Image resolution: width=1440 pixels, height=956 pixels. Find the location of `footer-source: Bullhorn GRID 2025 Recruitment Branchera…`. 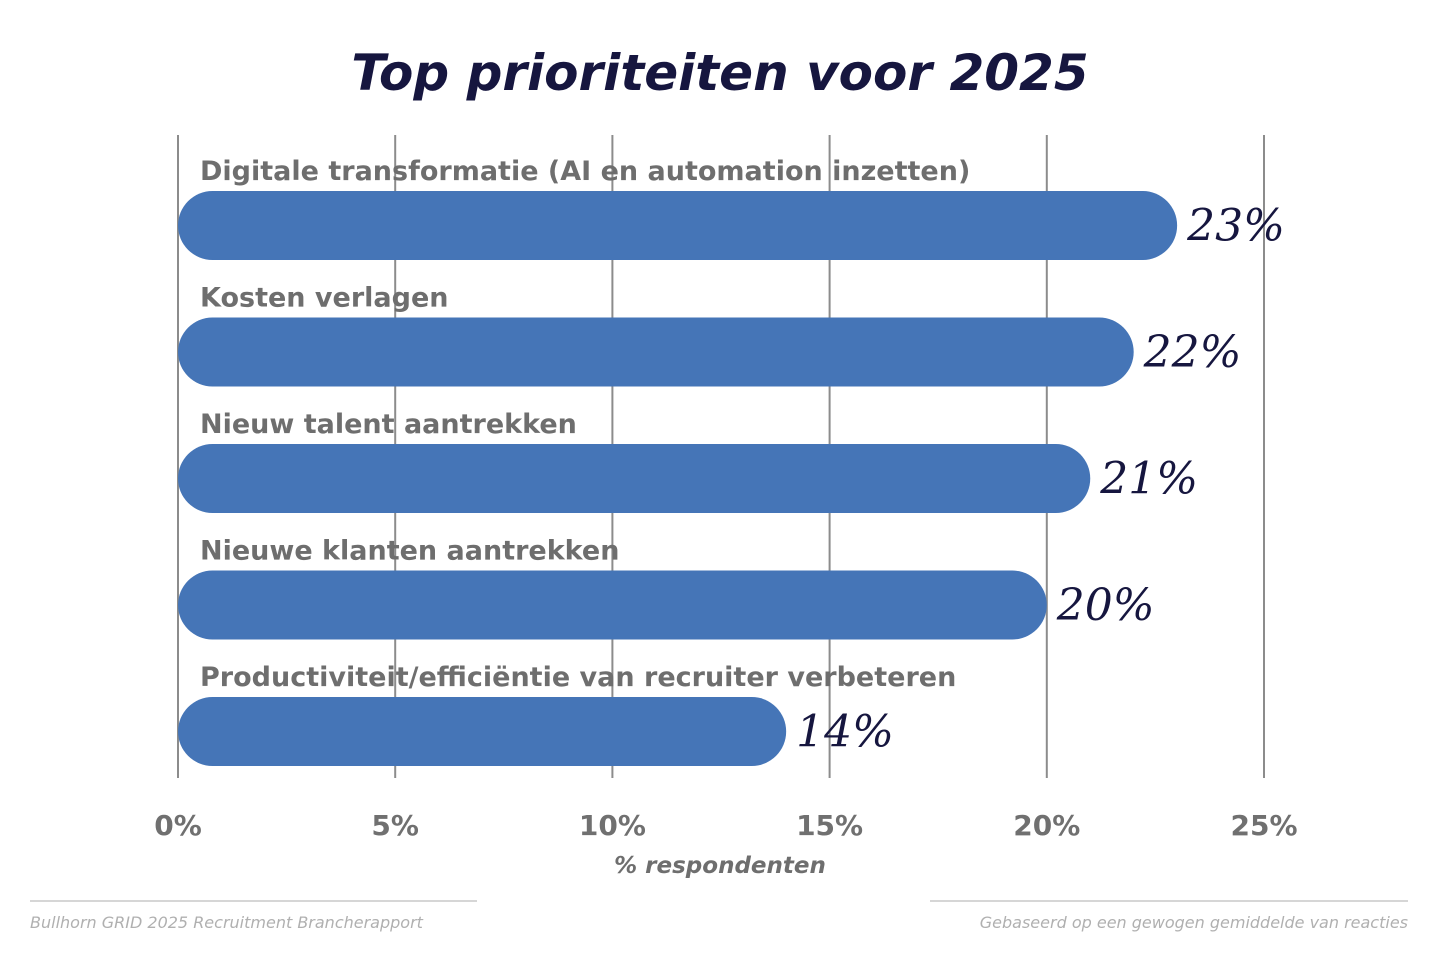

footer-source: Bullhorn GRID 2025 Recruitment Branchera… is located at coordinates (227, 922).